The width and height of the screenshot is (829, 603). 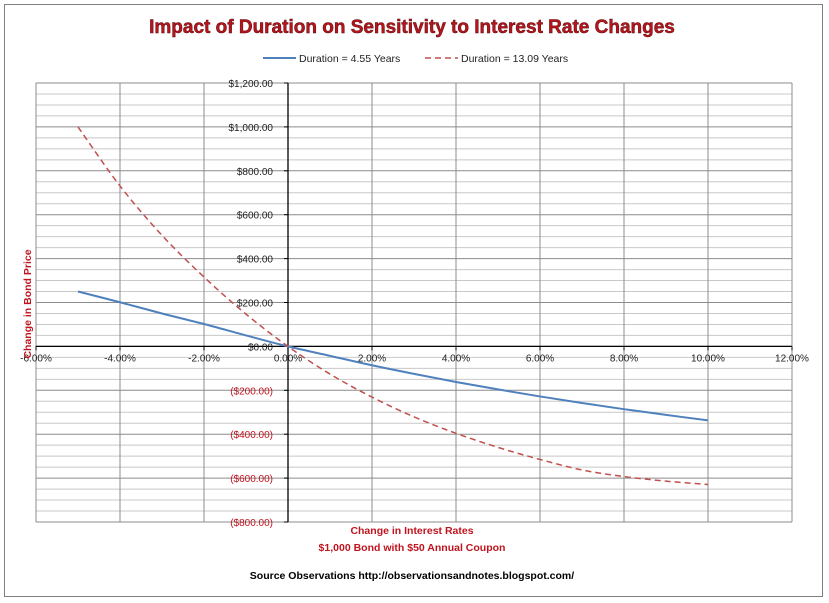 What do you see at coordinates (204, 358) in the screenshot?
I see `x-tick-label: -2.00%` at bounding box center [204, 358].